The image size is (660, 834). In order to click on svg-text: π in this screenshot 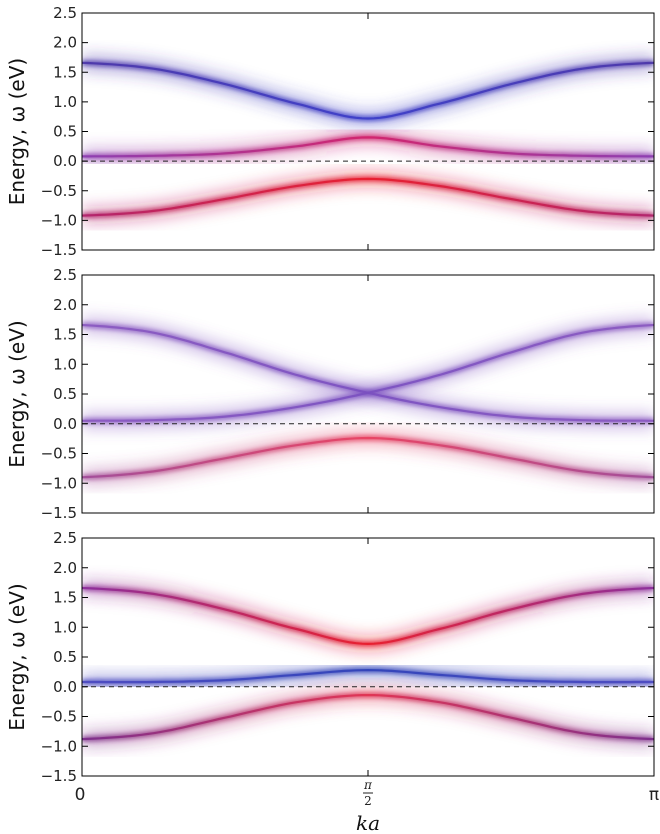, I will do `click(368, 785)`.